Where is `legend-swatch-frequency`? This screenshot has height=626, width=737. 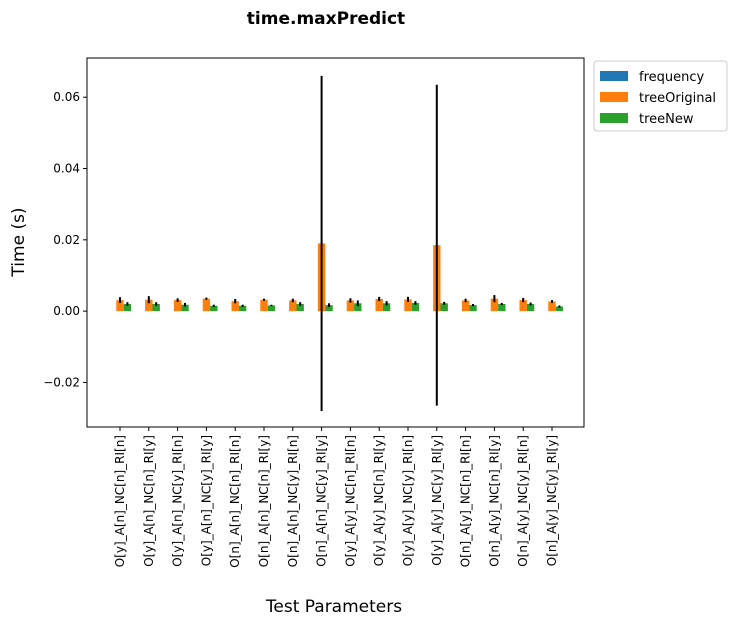 legend-swatch-frequency is located at coordinates (614, 76).